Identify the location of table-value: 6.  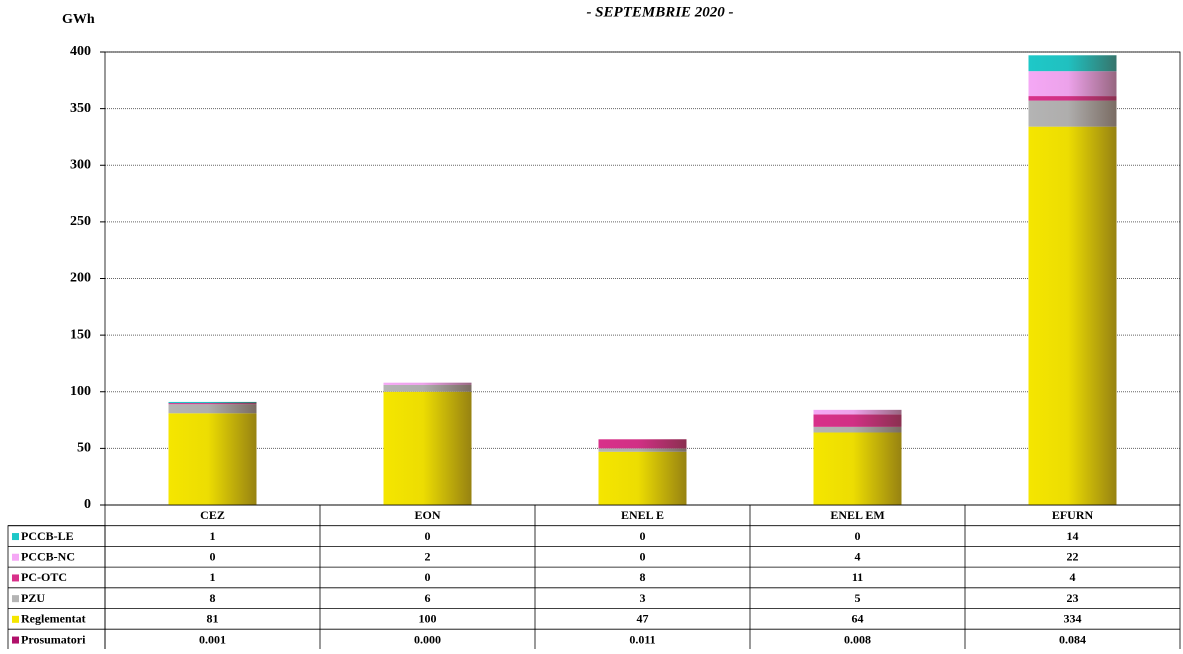
(428, 598).